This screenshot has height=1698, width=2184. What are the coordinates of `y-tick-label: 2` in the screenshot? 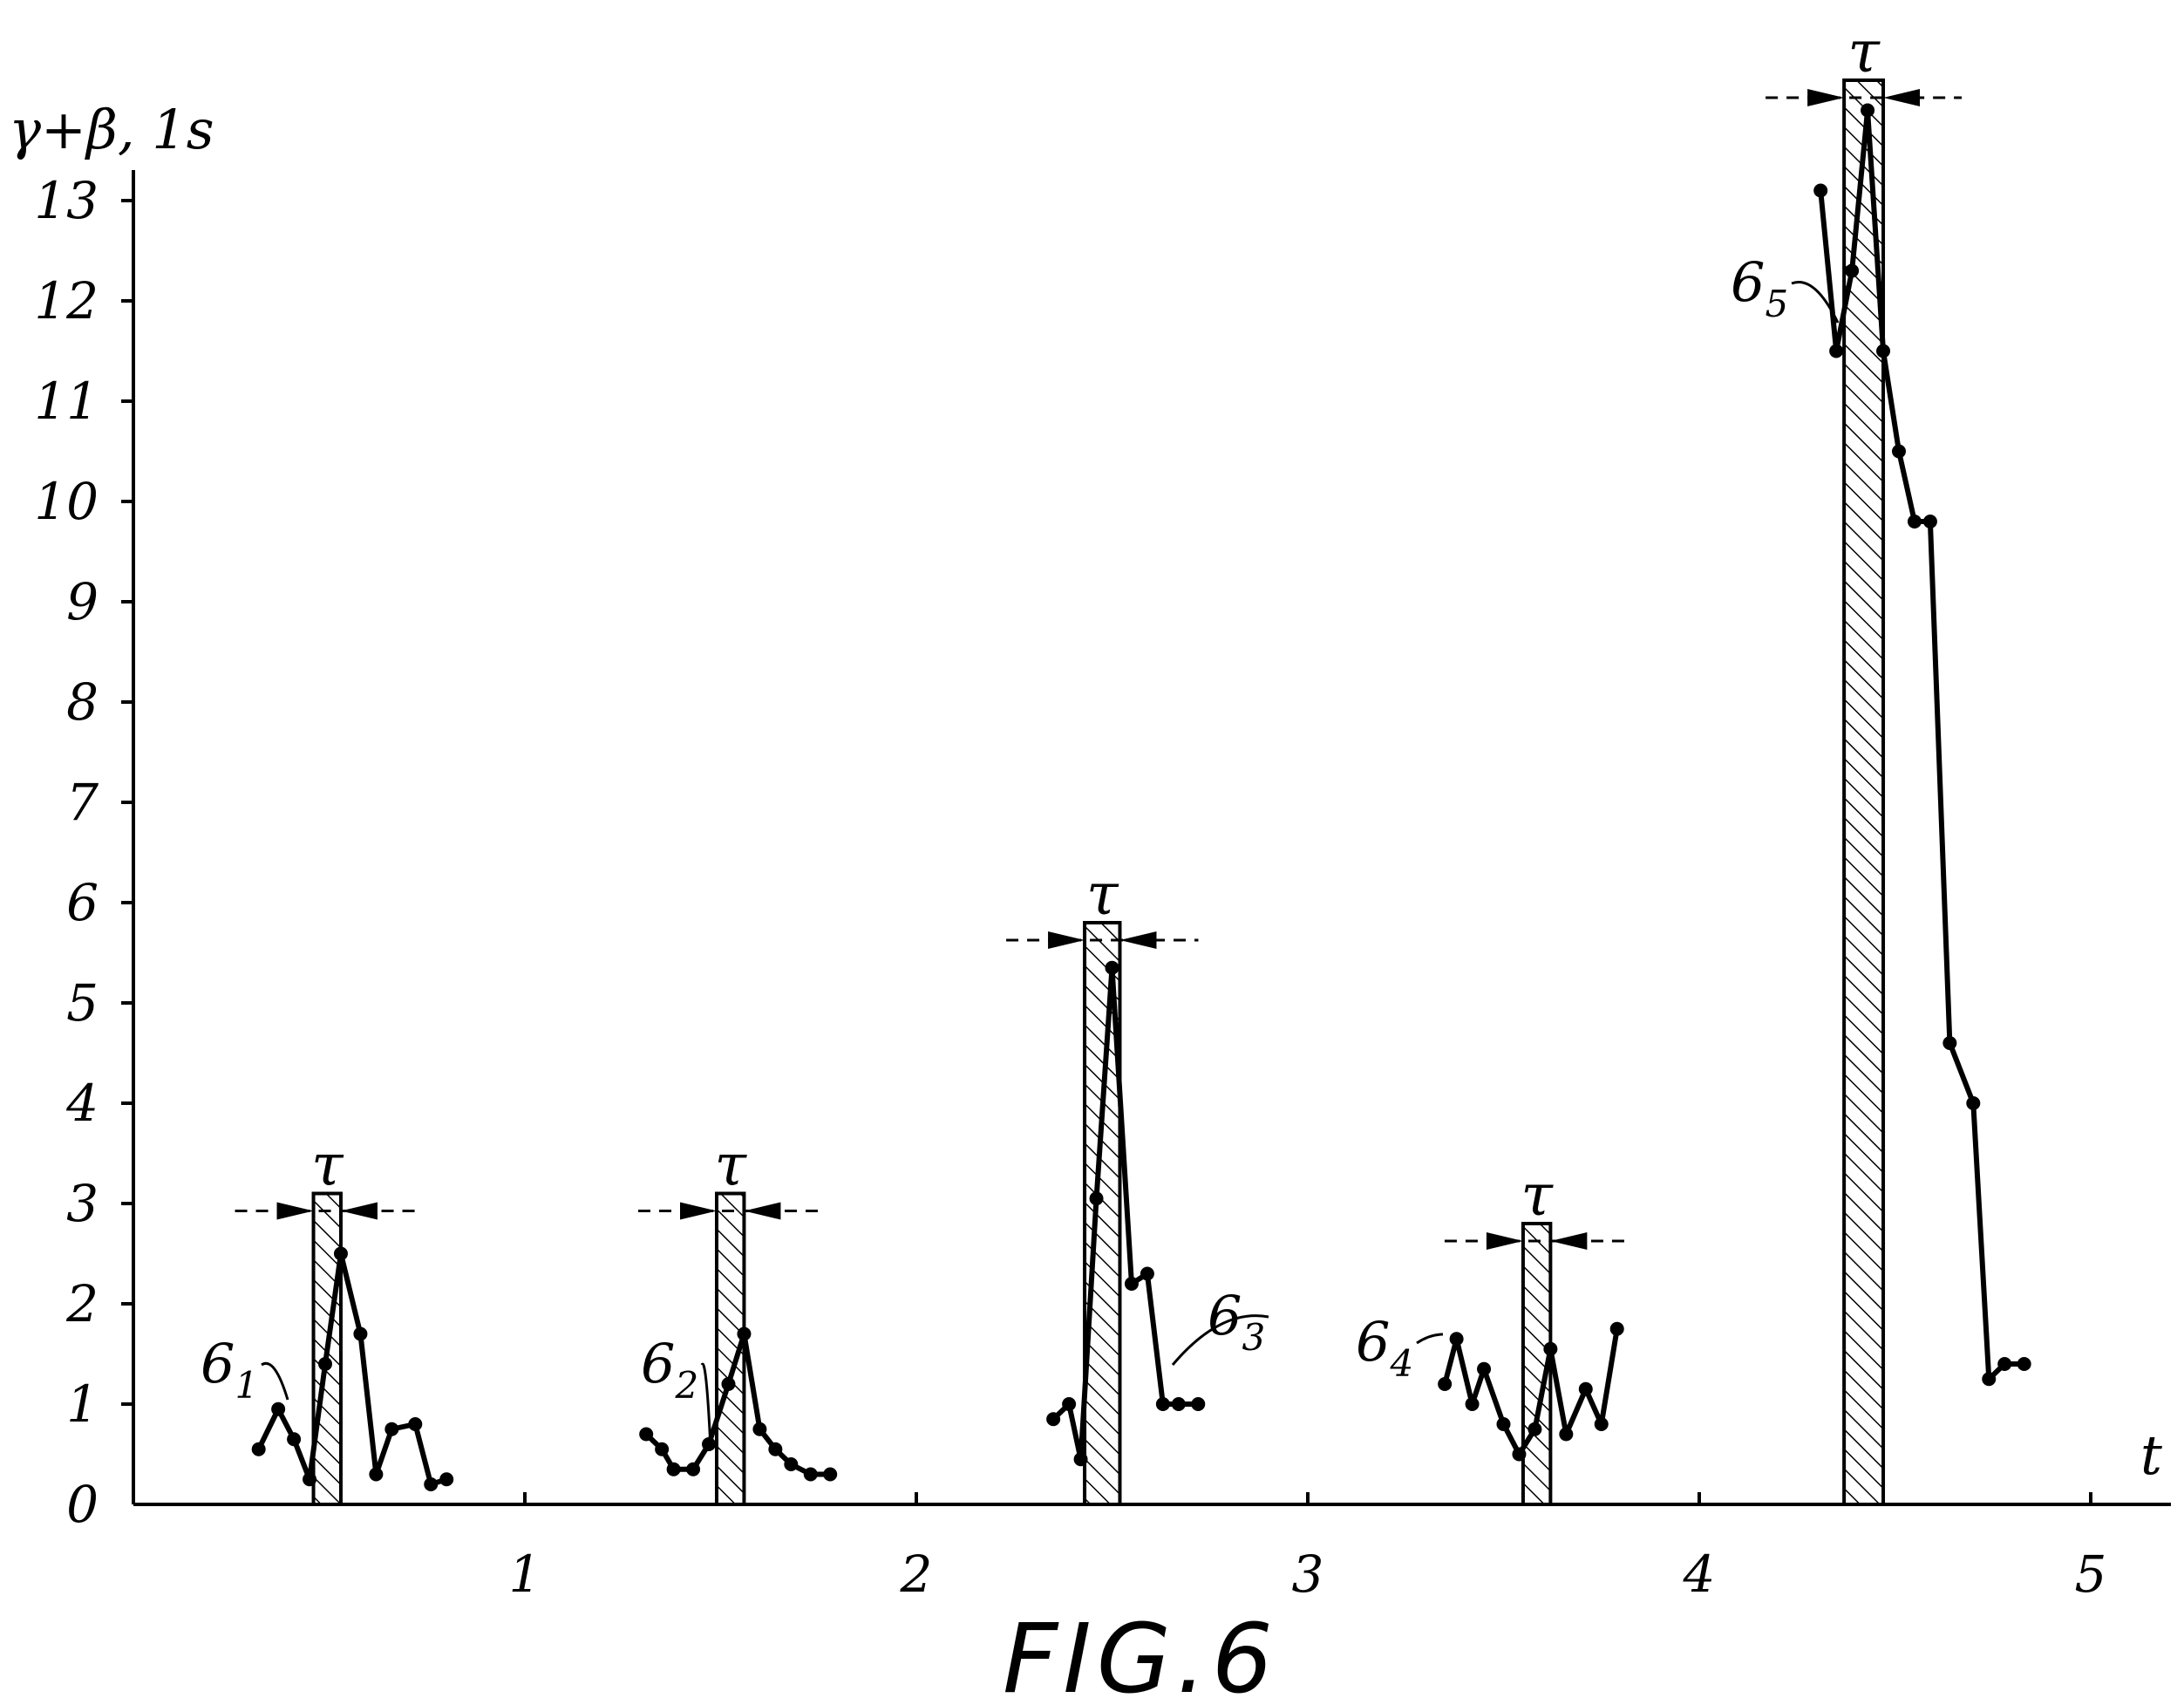 It's located at (82, 1303).